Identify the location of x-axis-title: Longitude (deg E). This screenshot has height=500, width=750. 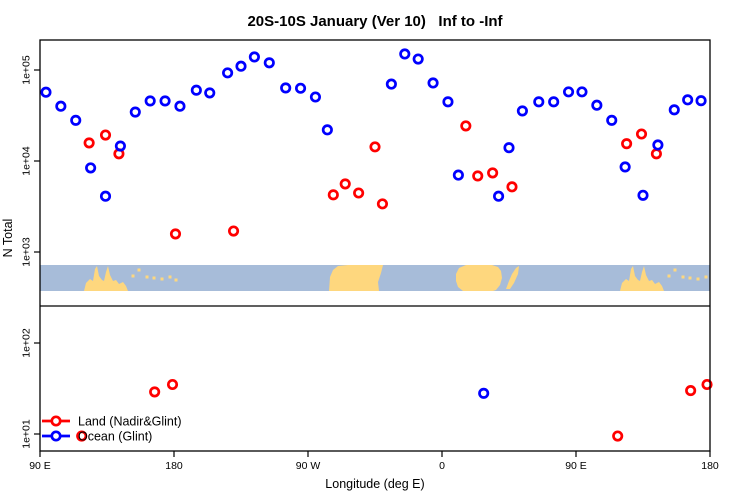
(374, 484).